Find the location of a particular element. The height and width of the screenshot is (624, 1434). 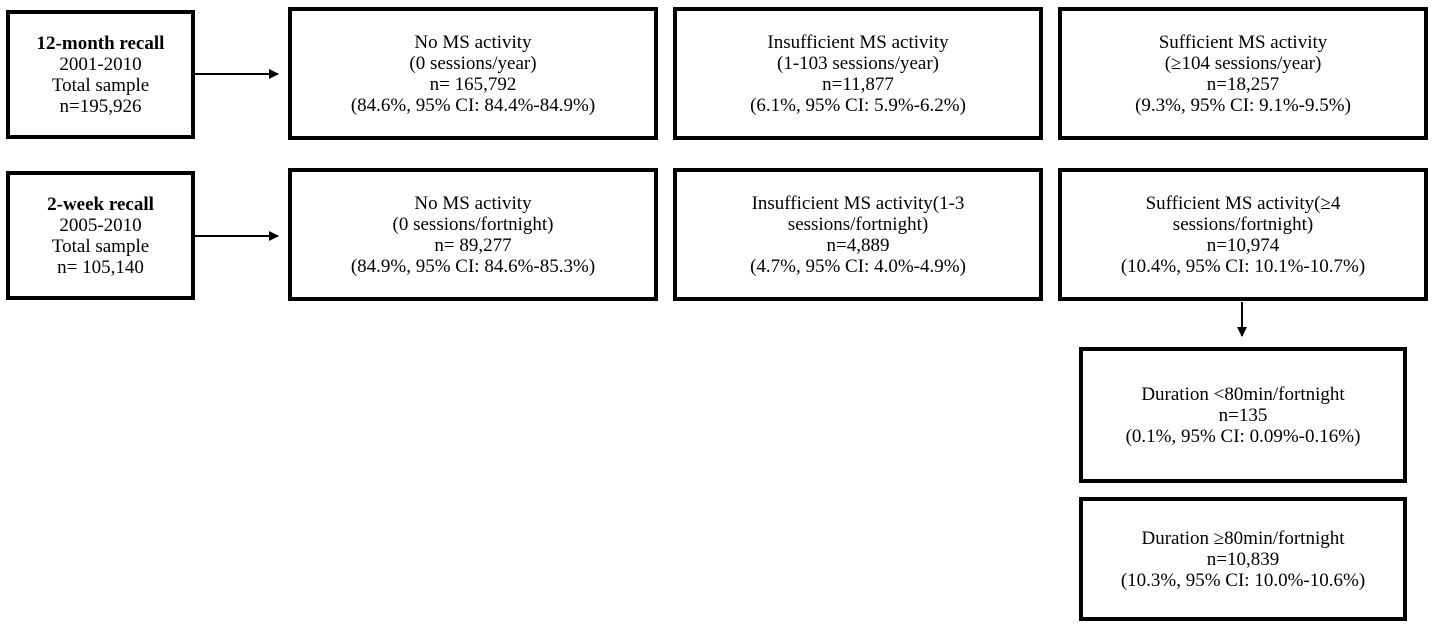

box-line: (6.1%, 95% CI: 5.9%-6.2%) is located at coordinates (858, 105).